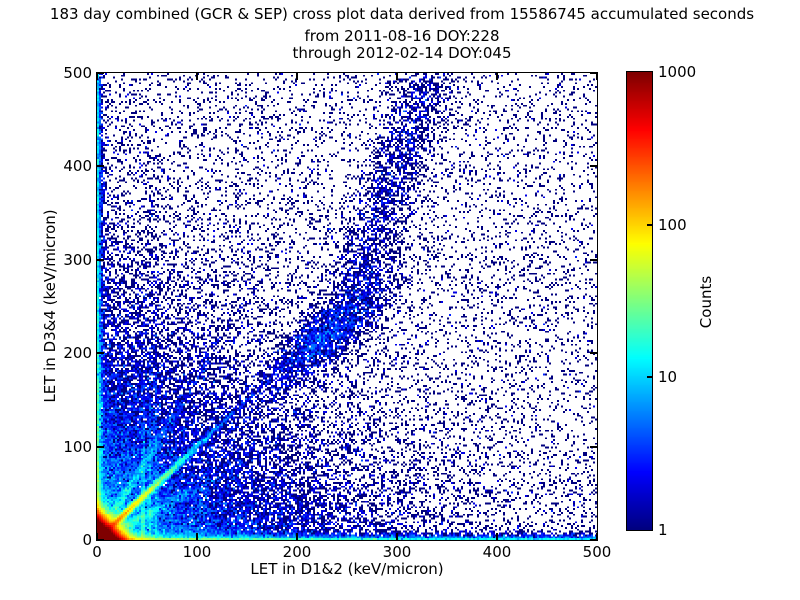 This screenshot has height=600, width=800. Describe the element at coordinates (397, 552) in the screenshot. I see `x-tick-label: 300` at that location.